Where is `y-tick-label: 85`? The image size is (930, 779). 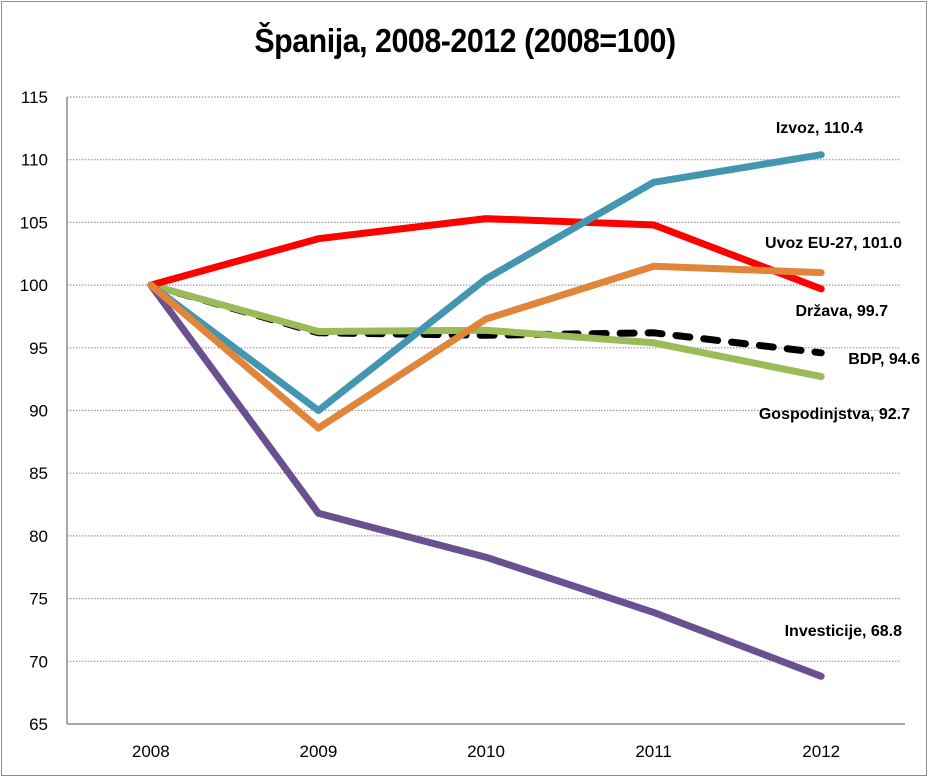
y-tick-label: 85 is located at coordinates (38, 473).